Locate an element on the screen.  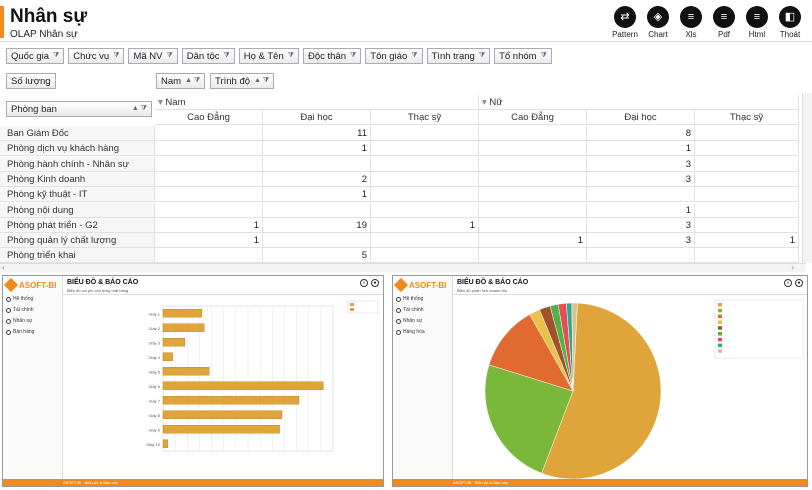
tool-label: Pdf is located at coordinates (723, 34).